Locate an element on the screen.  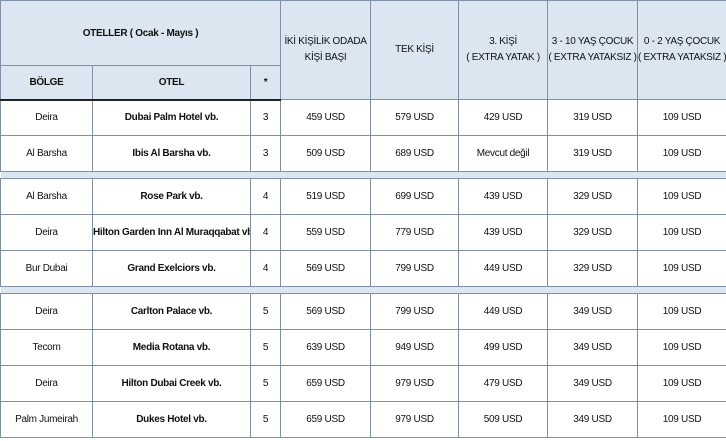
region-cell: Tecom is located at coordinates (46, 347).